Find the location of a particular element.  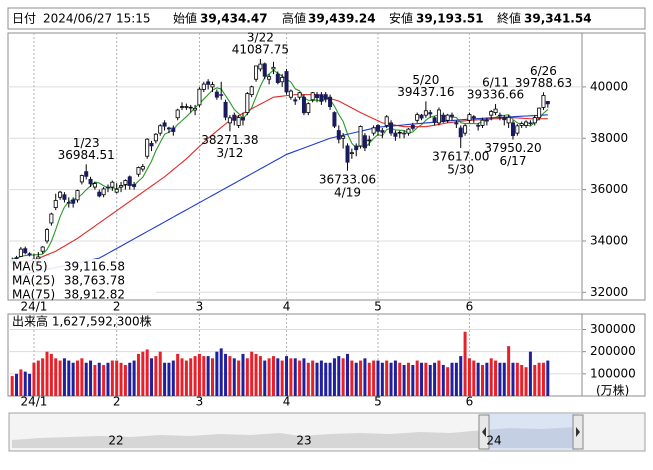

legend-name: MA(5) is located at coordinates (30, 267).